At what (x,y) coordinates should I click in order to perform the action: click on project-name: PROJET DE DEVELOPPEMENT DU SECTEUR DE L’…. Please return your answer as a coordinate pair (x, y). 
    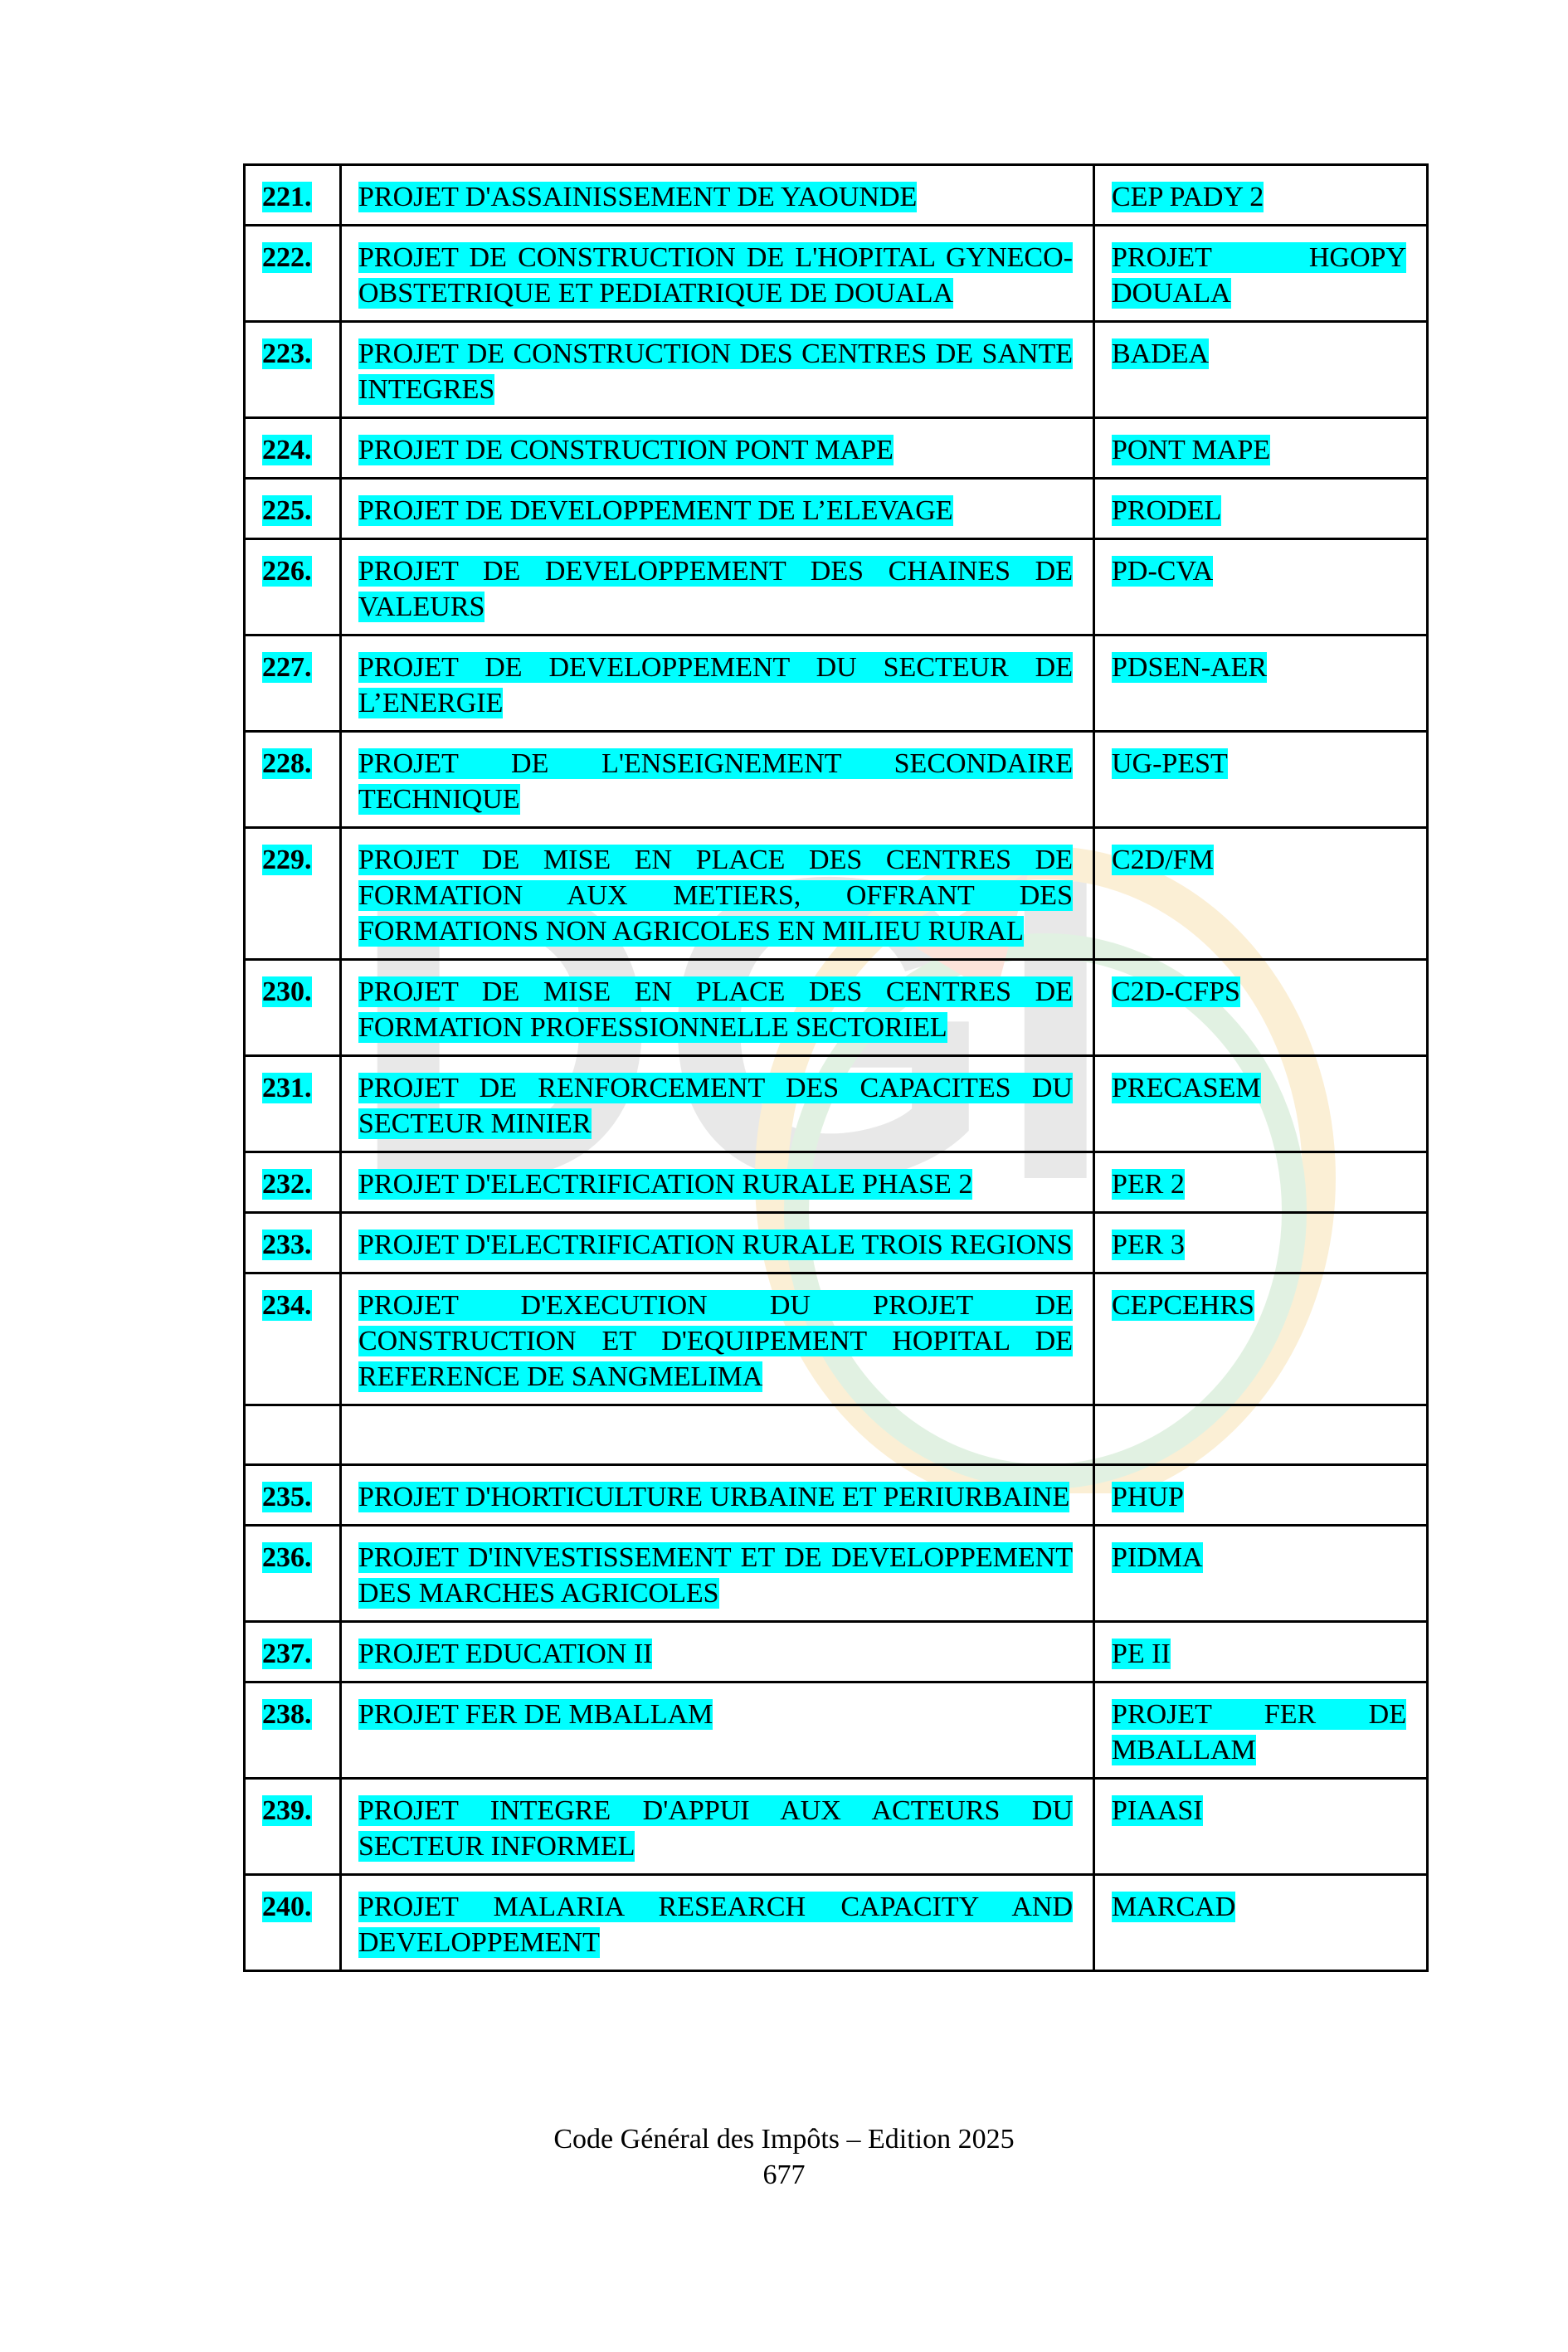
    Looking at the image, I should click on (715, 685).